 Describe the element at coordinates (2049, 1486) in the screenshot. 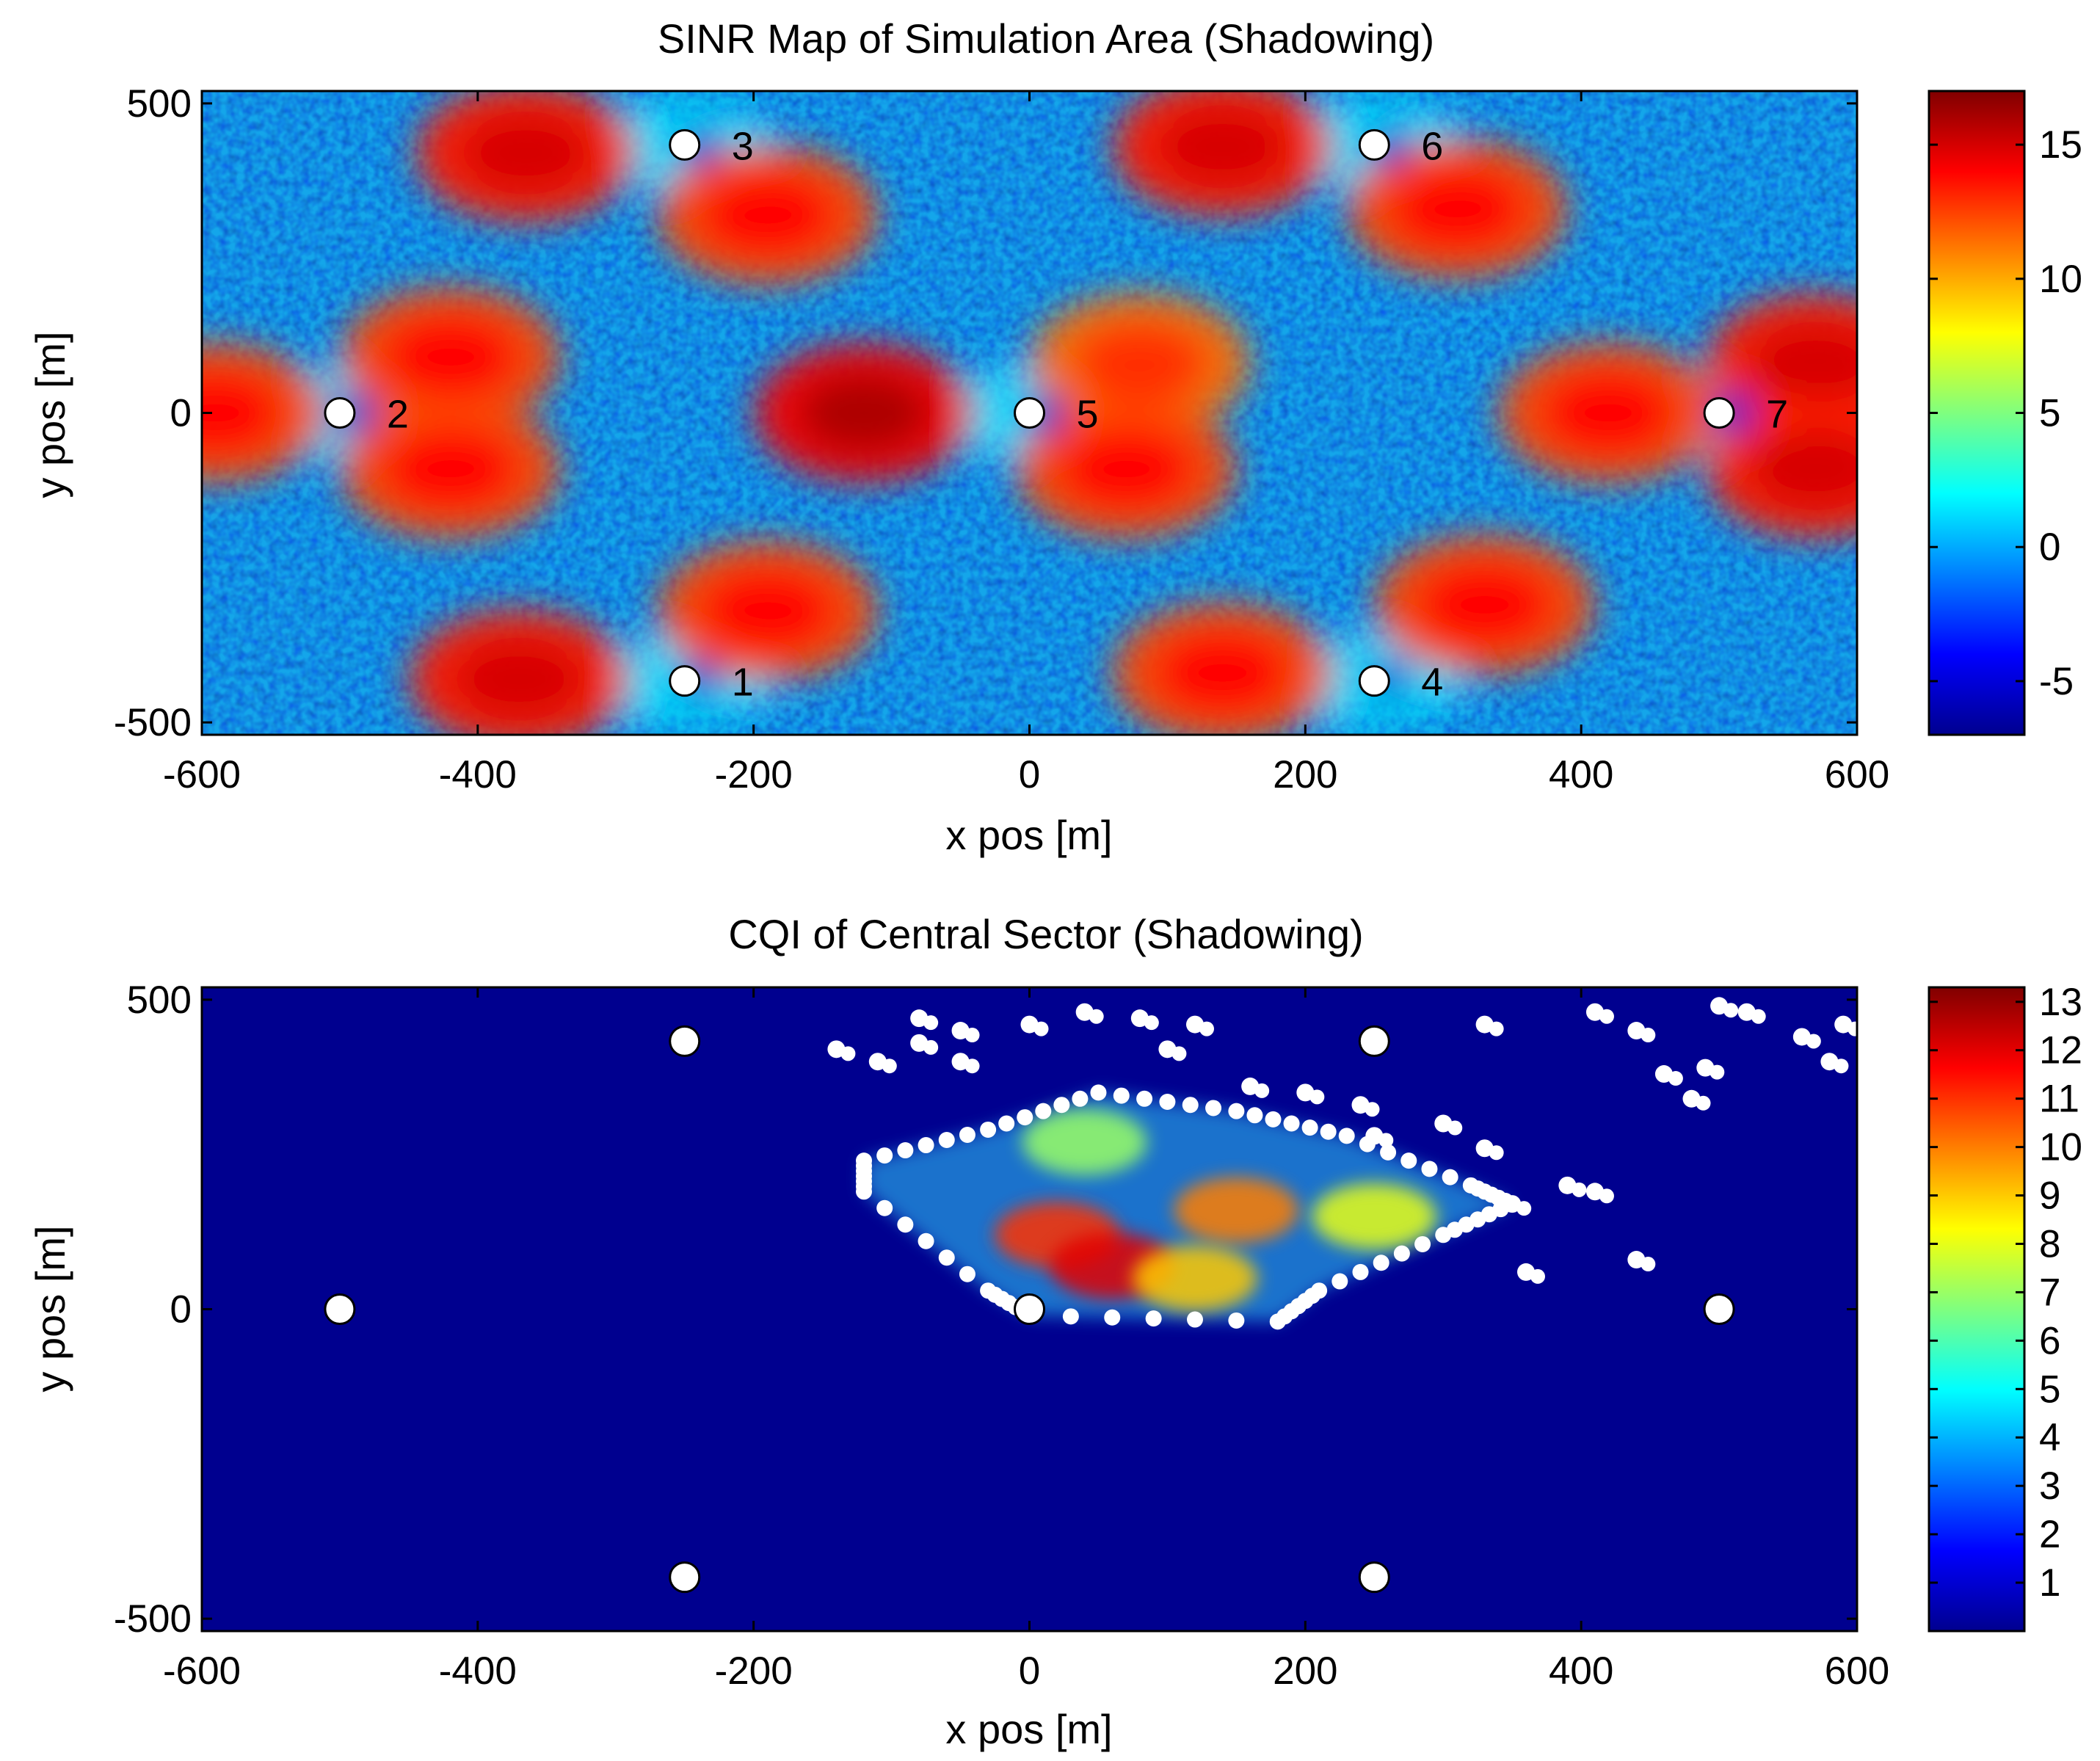

I see `cqi-colorbar-tick-label: 3` at that location.